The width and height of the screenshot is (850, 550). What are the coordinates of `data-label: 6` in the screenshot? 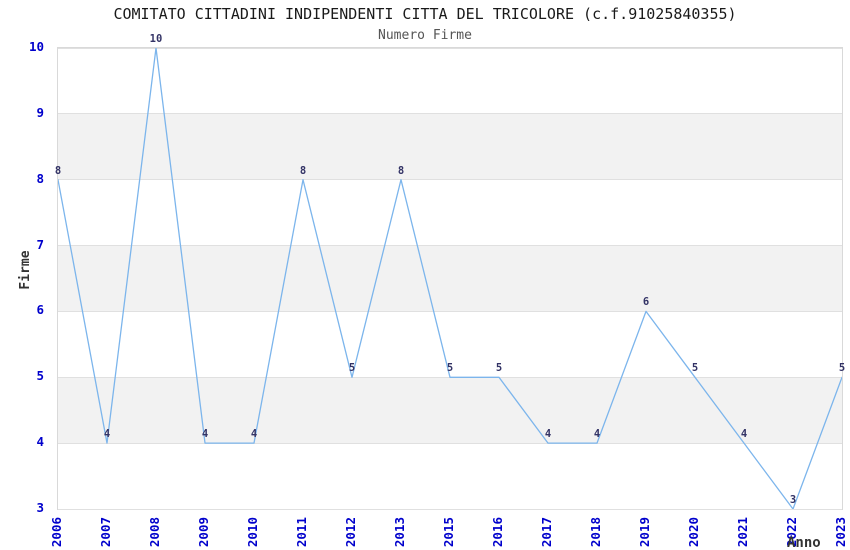 It's located at (646, 302).